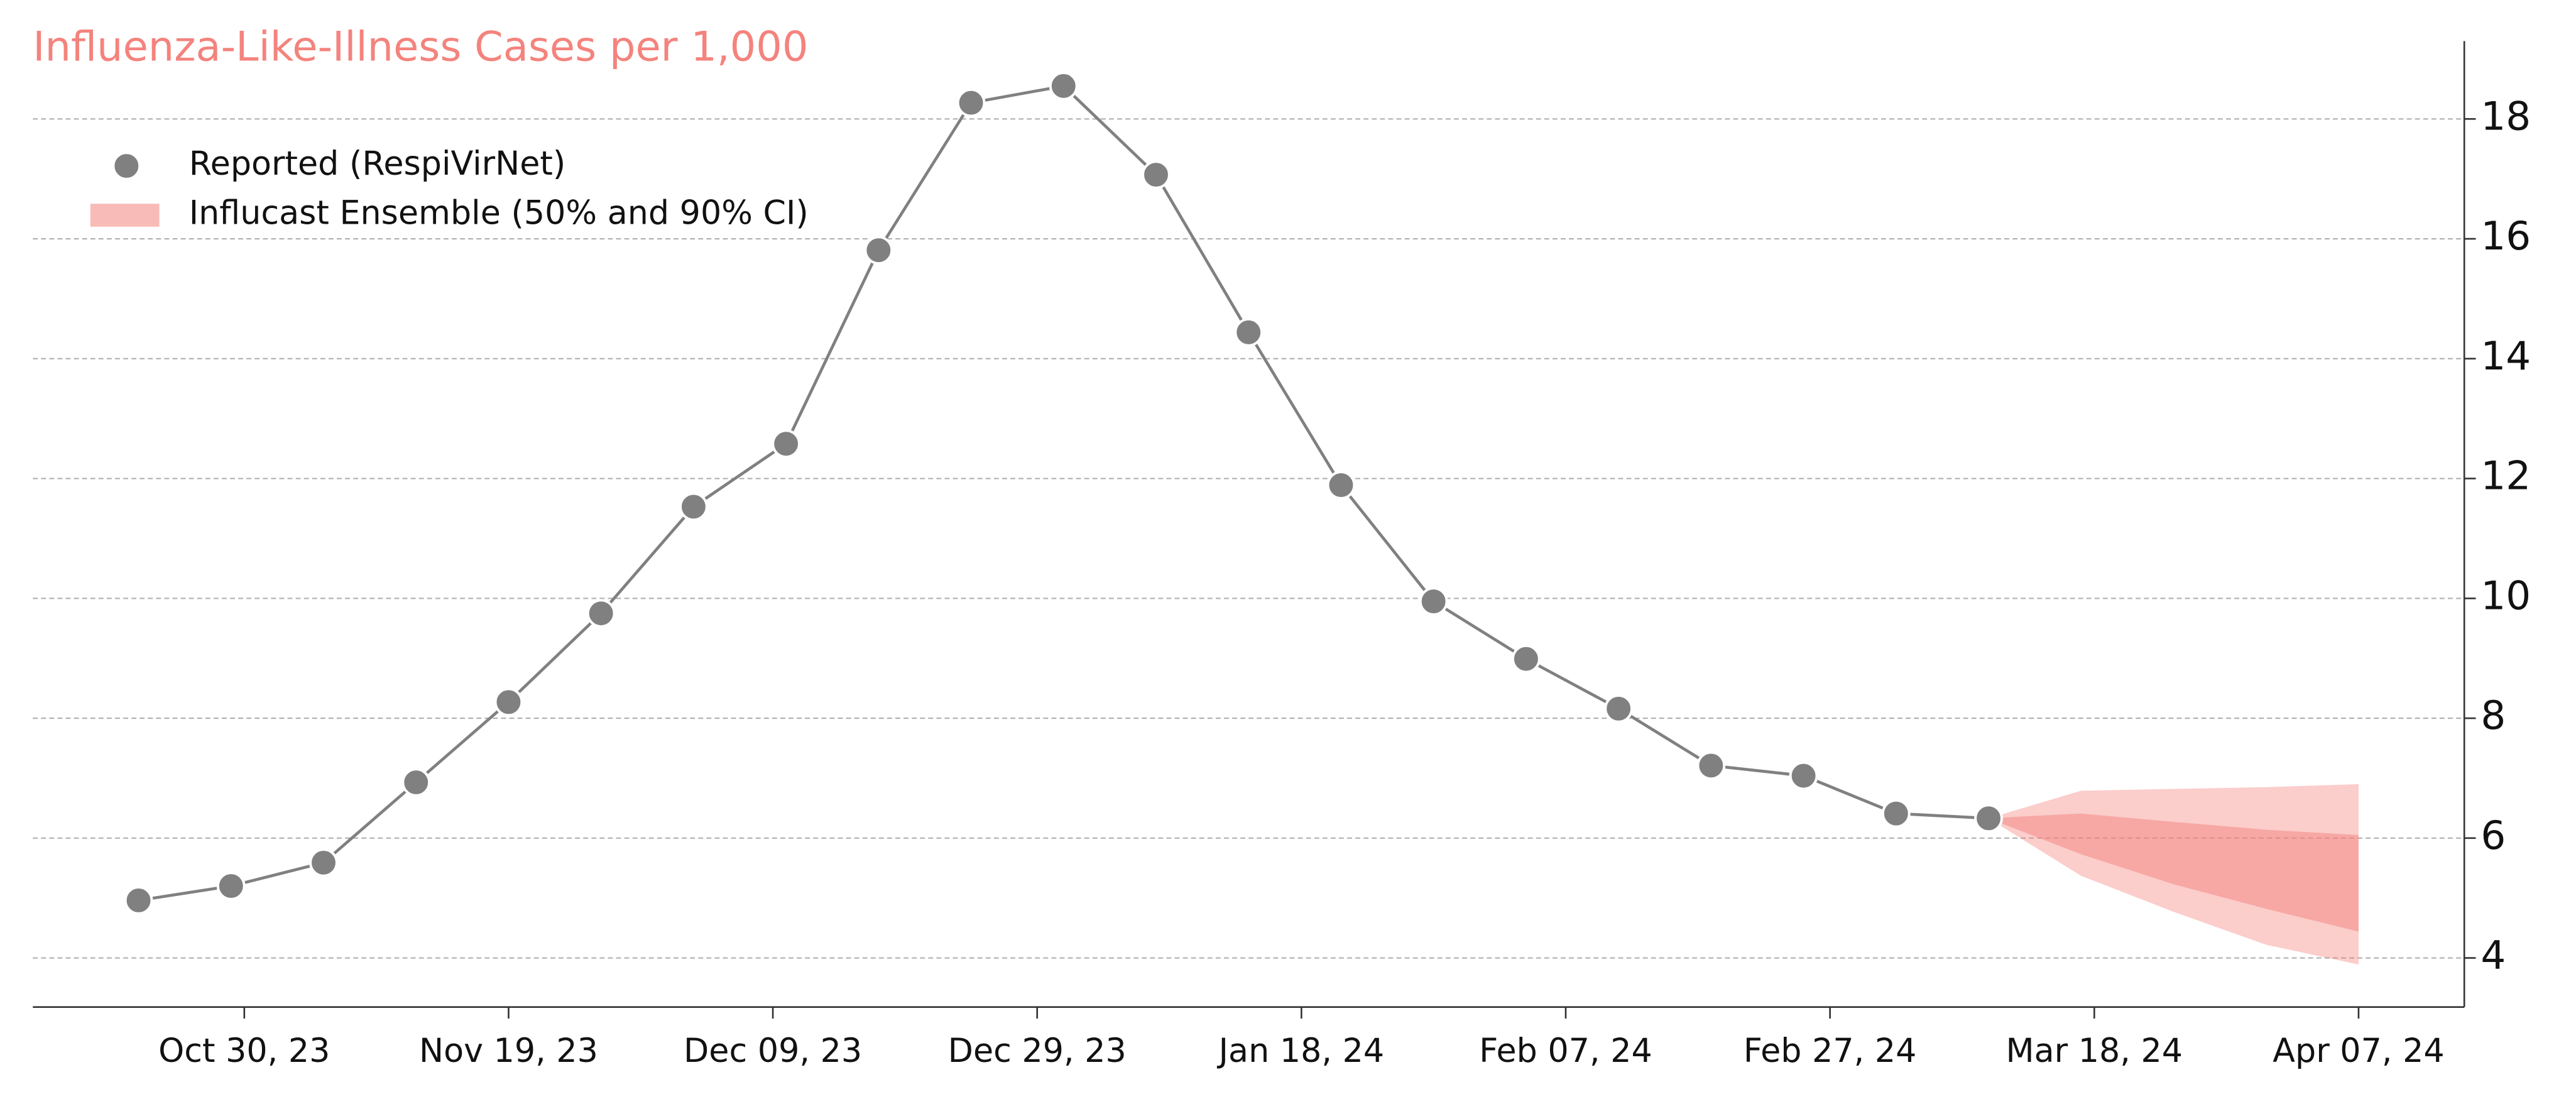  I want to click on legend-marker, so click(126, 165).